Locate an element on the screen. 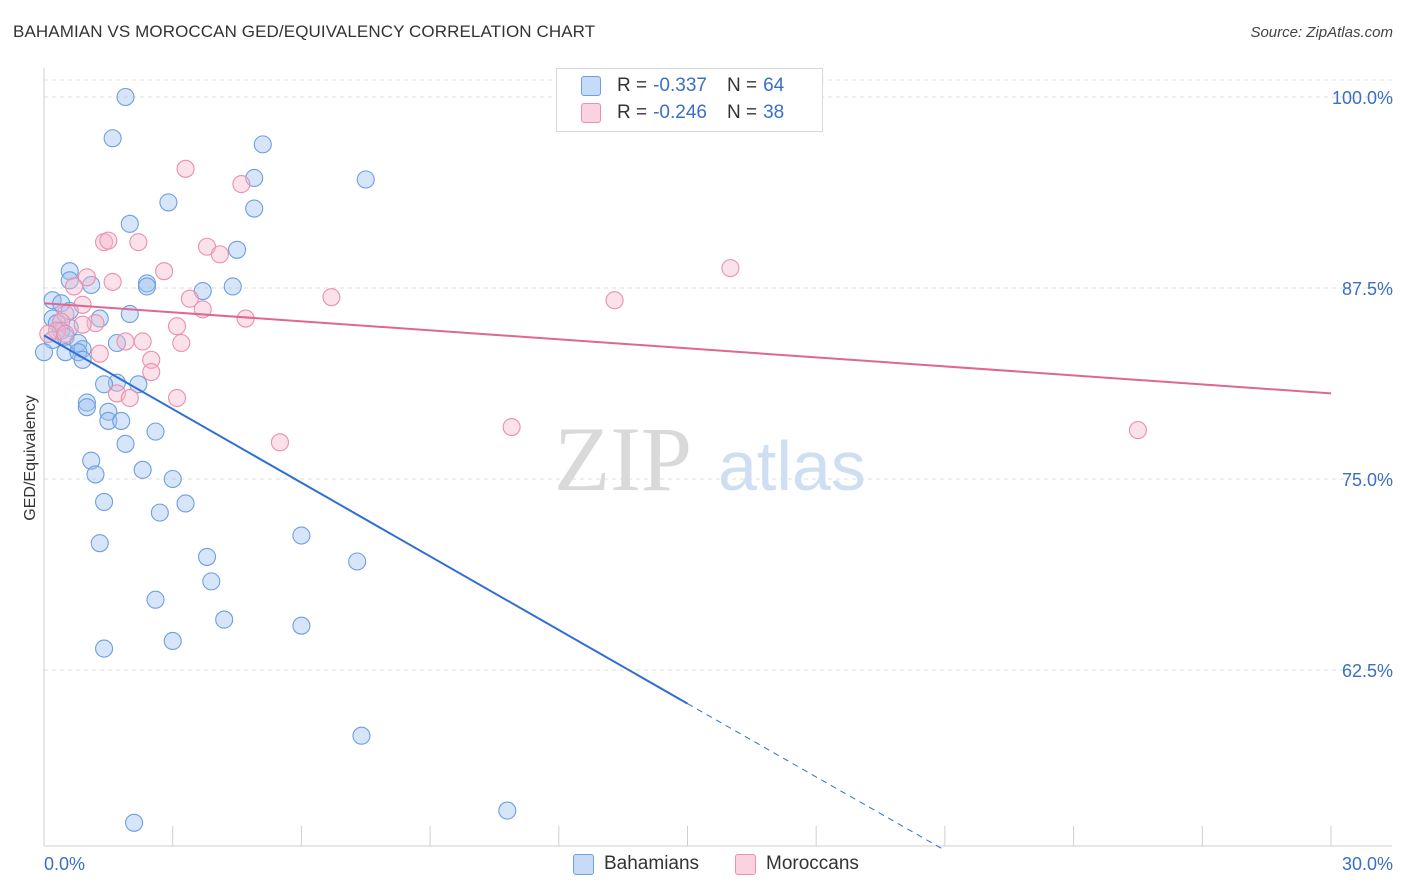  y-tick-label: 75.0% is located at coordinates (1367, 480).